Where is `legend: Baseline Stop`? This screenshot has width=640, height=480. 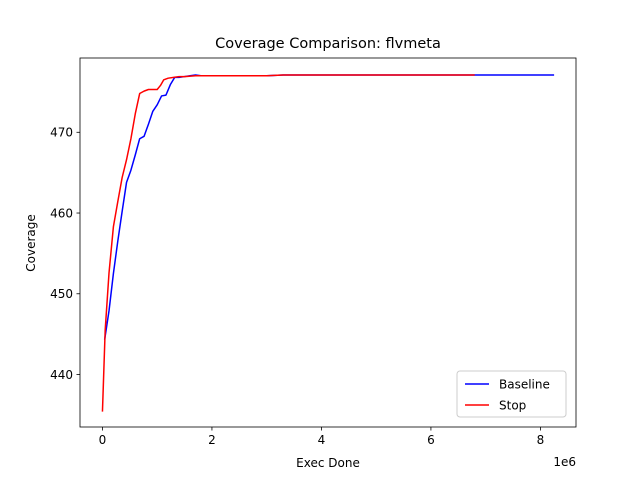 legend: Baseline Stop is located at coordinates (511, 394).